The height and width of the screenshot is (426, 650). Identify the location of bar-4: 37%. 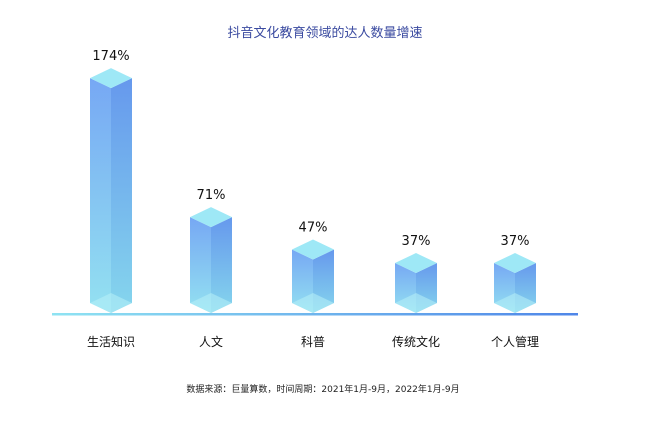
(416, 273).